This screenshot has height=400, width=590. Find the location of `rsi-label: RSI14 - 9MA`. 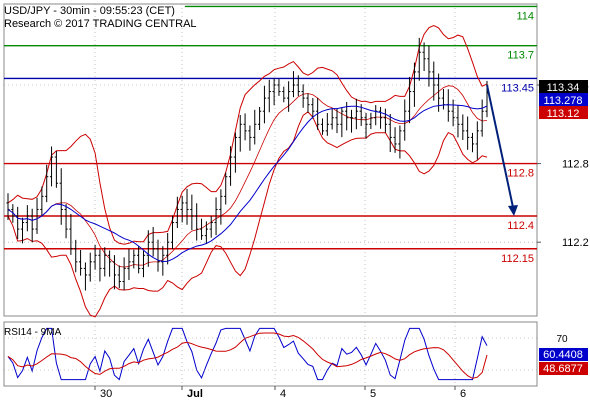

rsi-label: RSI14 - 9MA is located at coordinates (33, 332).